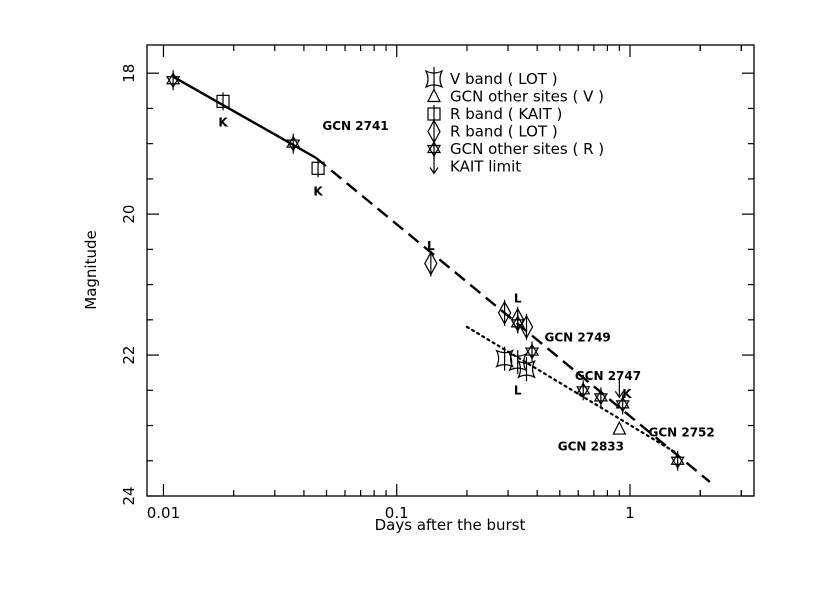  Describe the element at coordinates (129, 355) in the screenshot. I see `y-tick-label: 22` at that location.